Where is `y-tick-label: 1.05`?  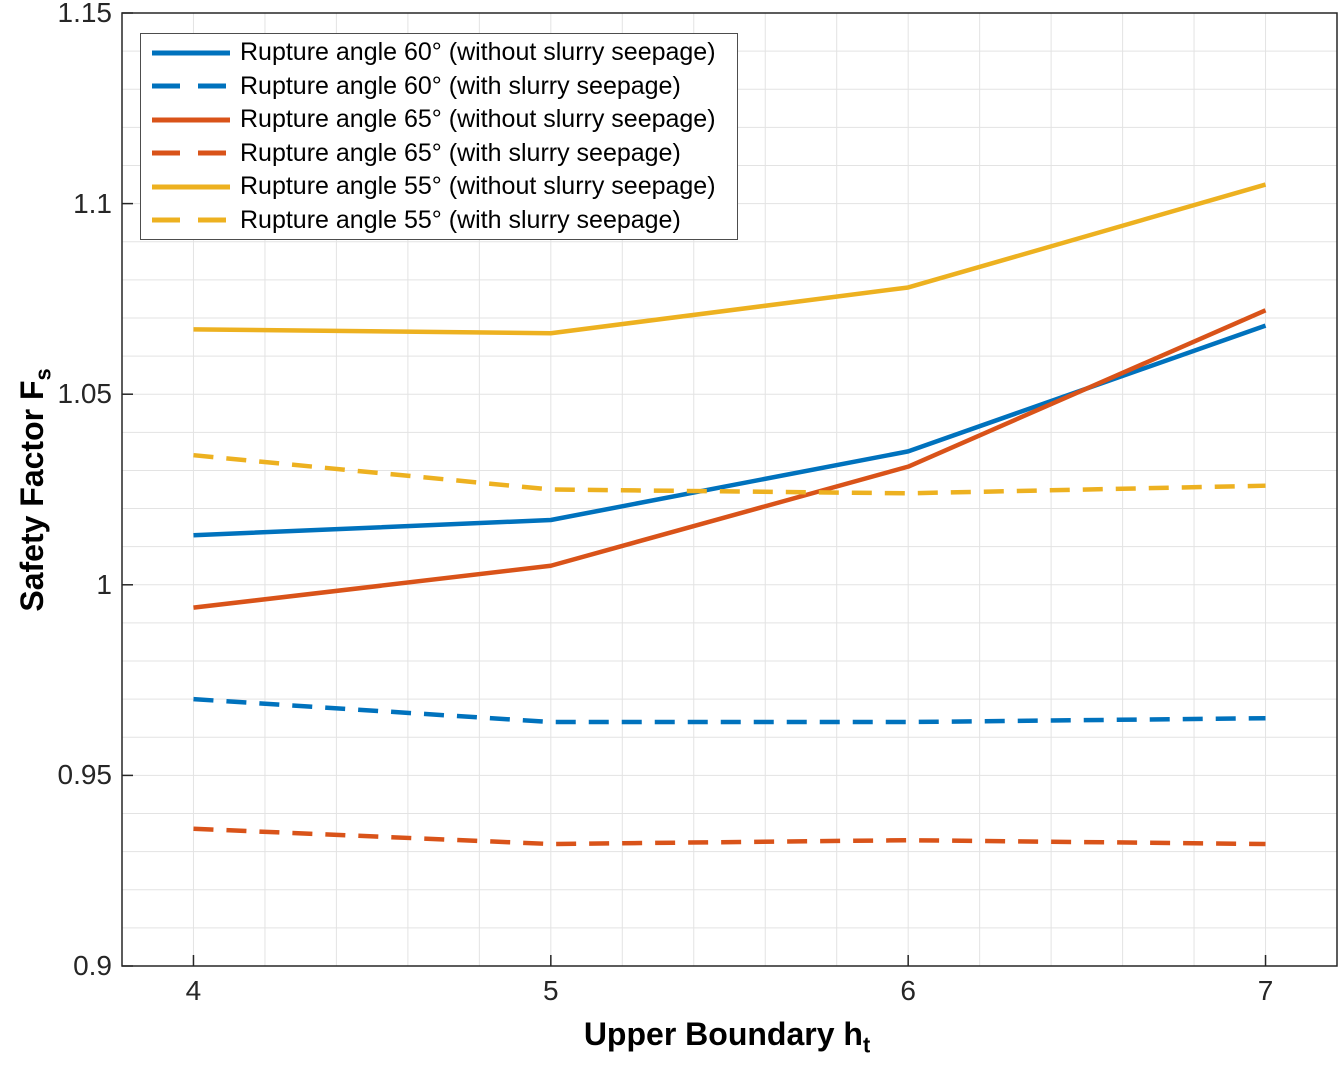
y-tick-label: 1.05 is located at coordinates (85, 394).